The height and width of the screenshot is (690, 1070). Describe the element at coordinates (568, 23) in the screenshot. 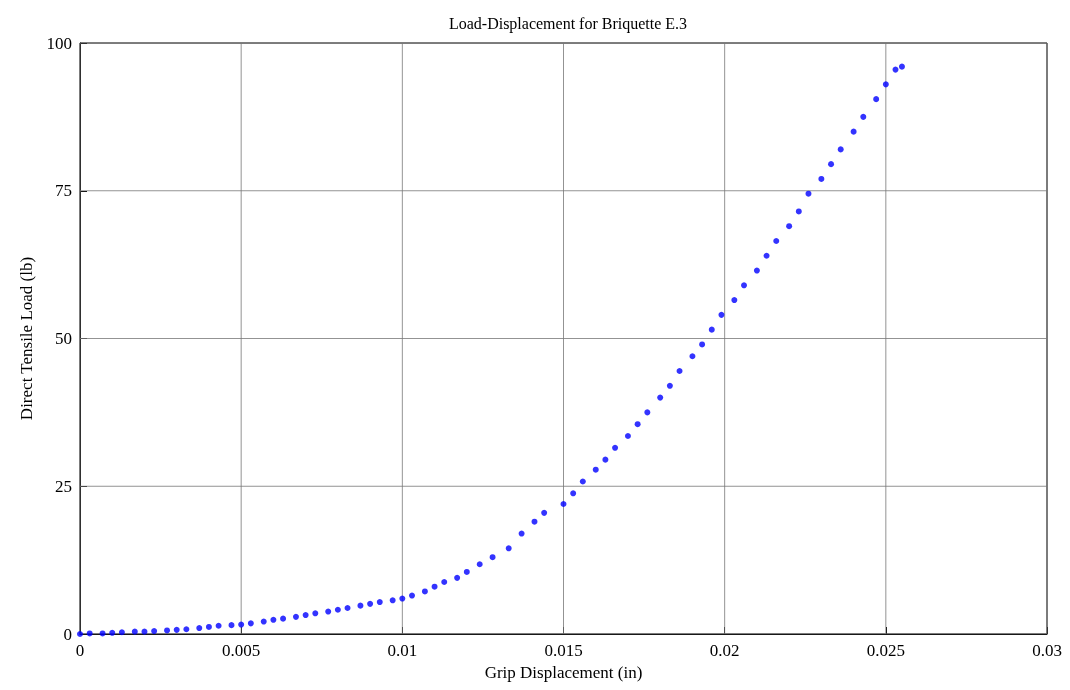

I see `chart-title: Load-Displacement for Briquette E.3` at that location.